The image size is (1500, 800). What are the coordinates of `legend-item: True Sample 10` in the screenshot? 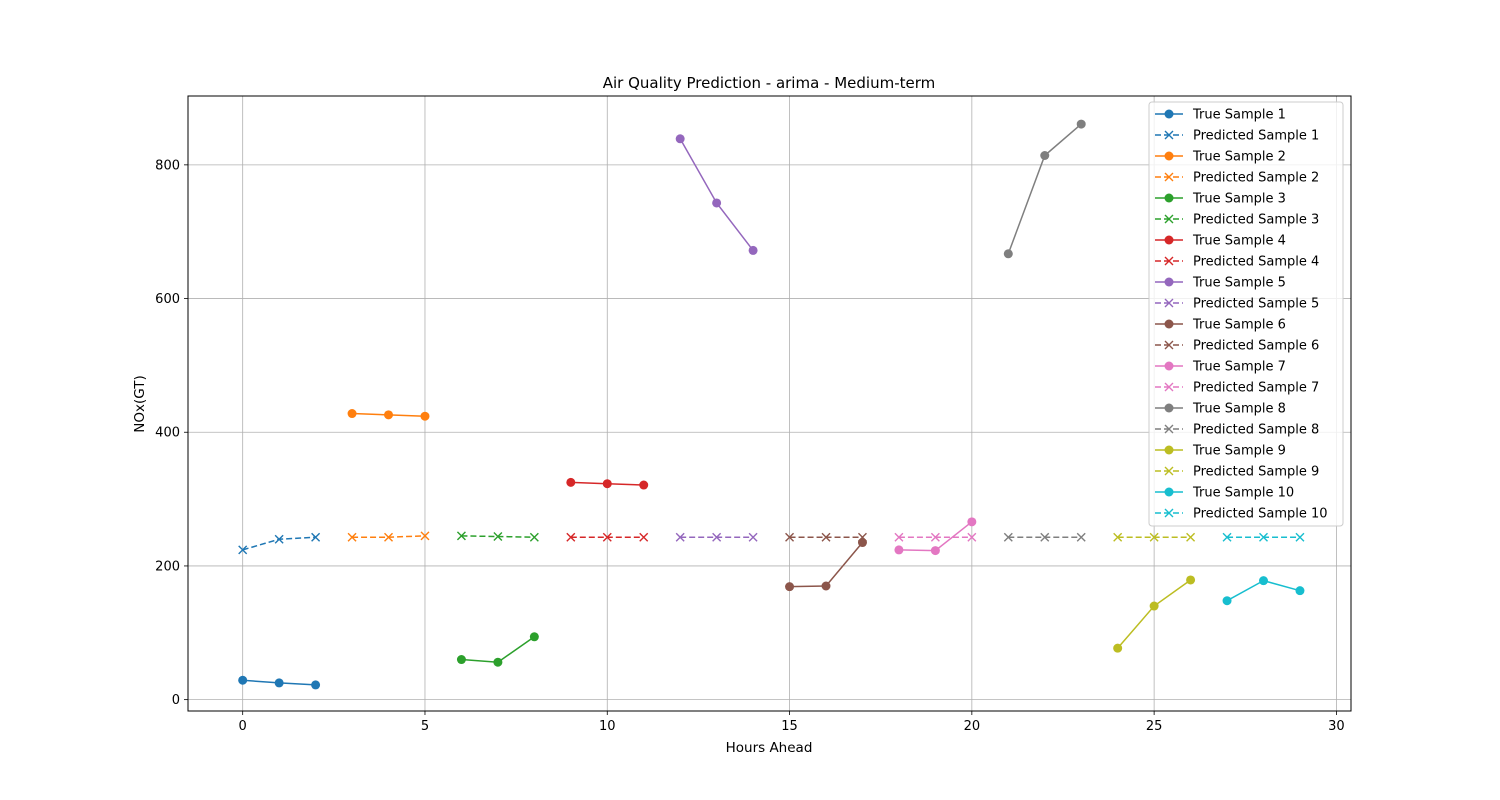 It's located at (1224, 493).